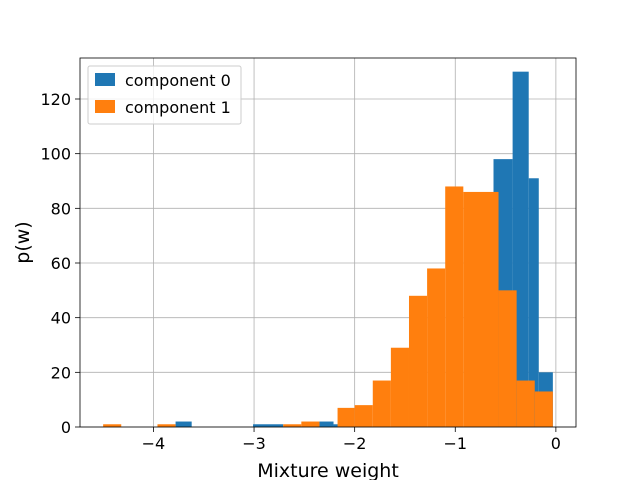  What do you see at coordinates (178, 107) in the screenshot?
I see `legend-label-component-1: component 1` at bounding box center [178, 107].